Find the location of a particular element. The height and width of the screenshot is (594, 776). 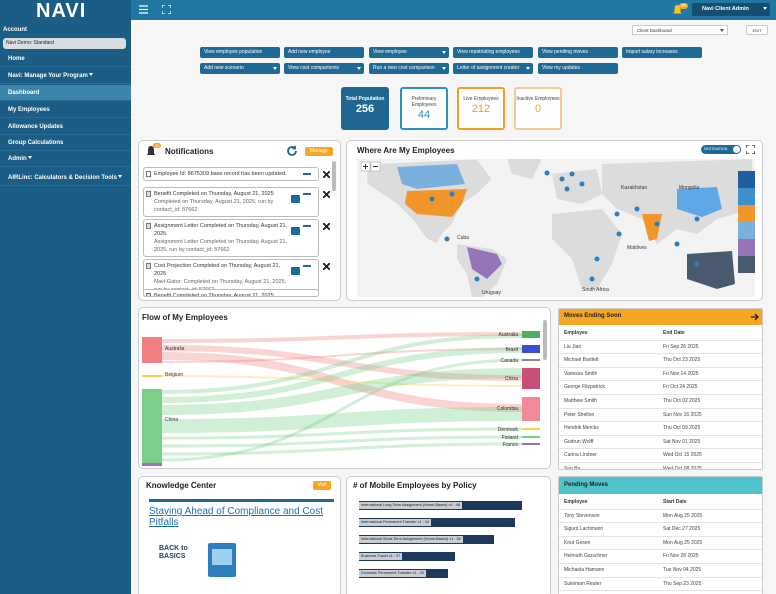

table-row: Sun Bo Wed Oct 08 2025 is located at coordinates (660, 466).